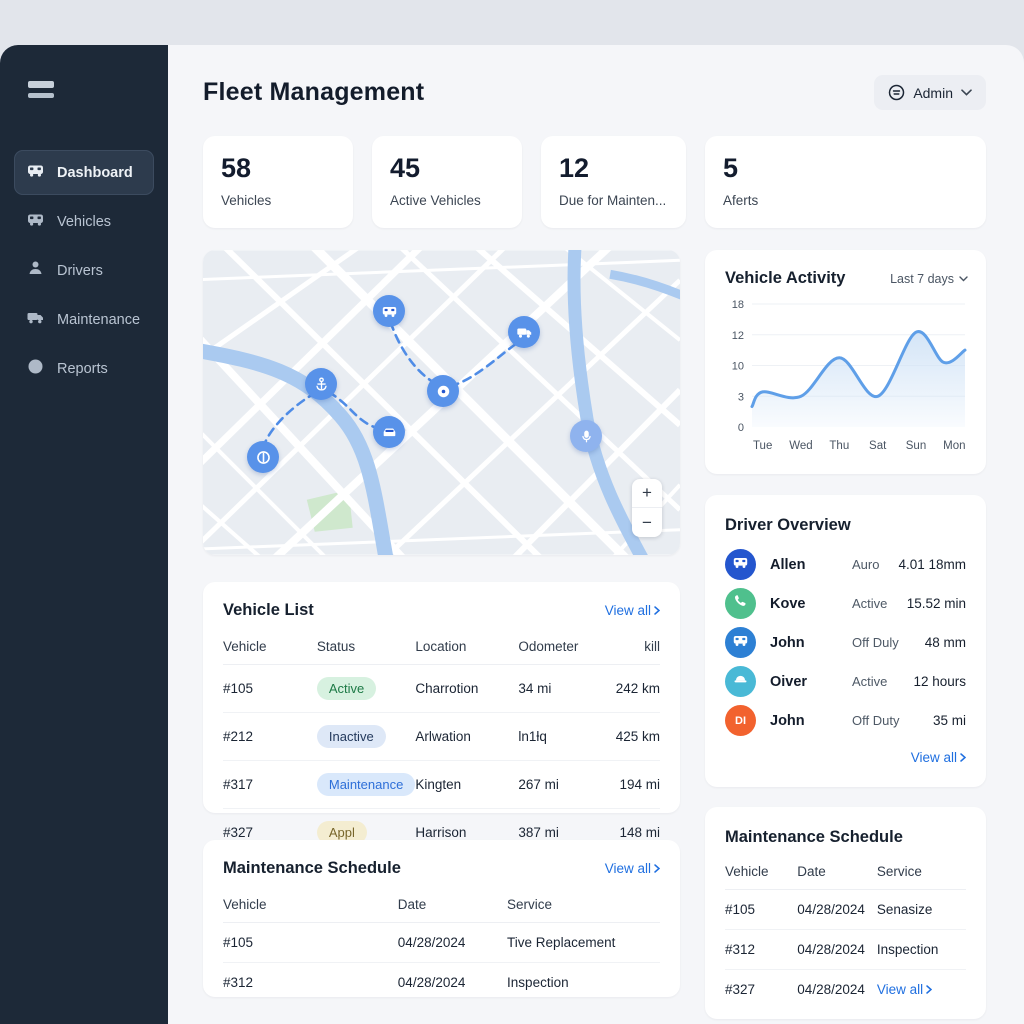  Describe the element at coordinates (921, 909) in the screenshot. I see `service-cell: Senasize` at that location.